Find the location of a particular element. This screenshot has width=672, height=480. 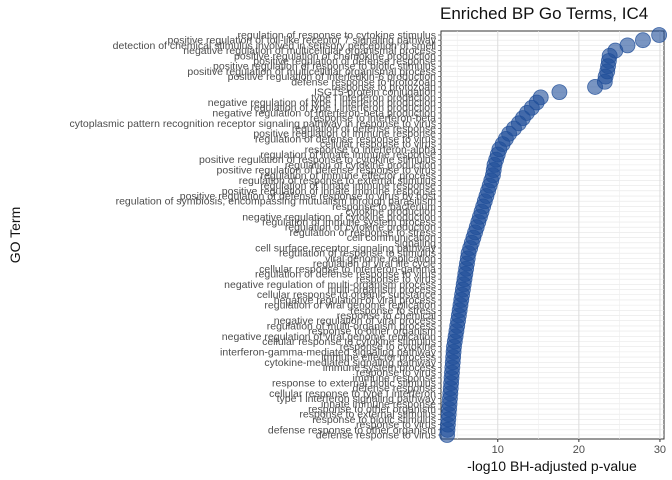

y-tick-label: response to protozoan is located at coordinates (384, 87).